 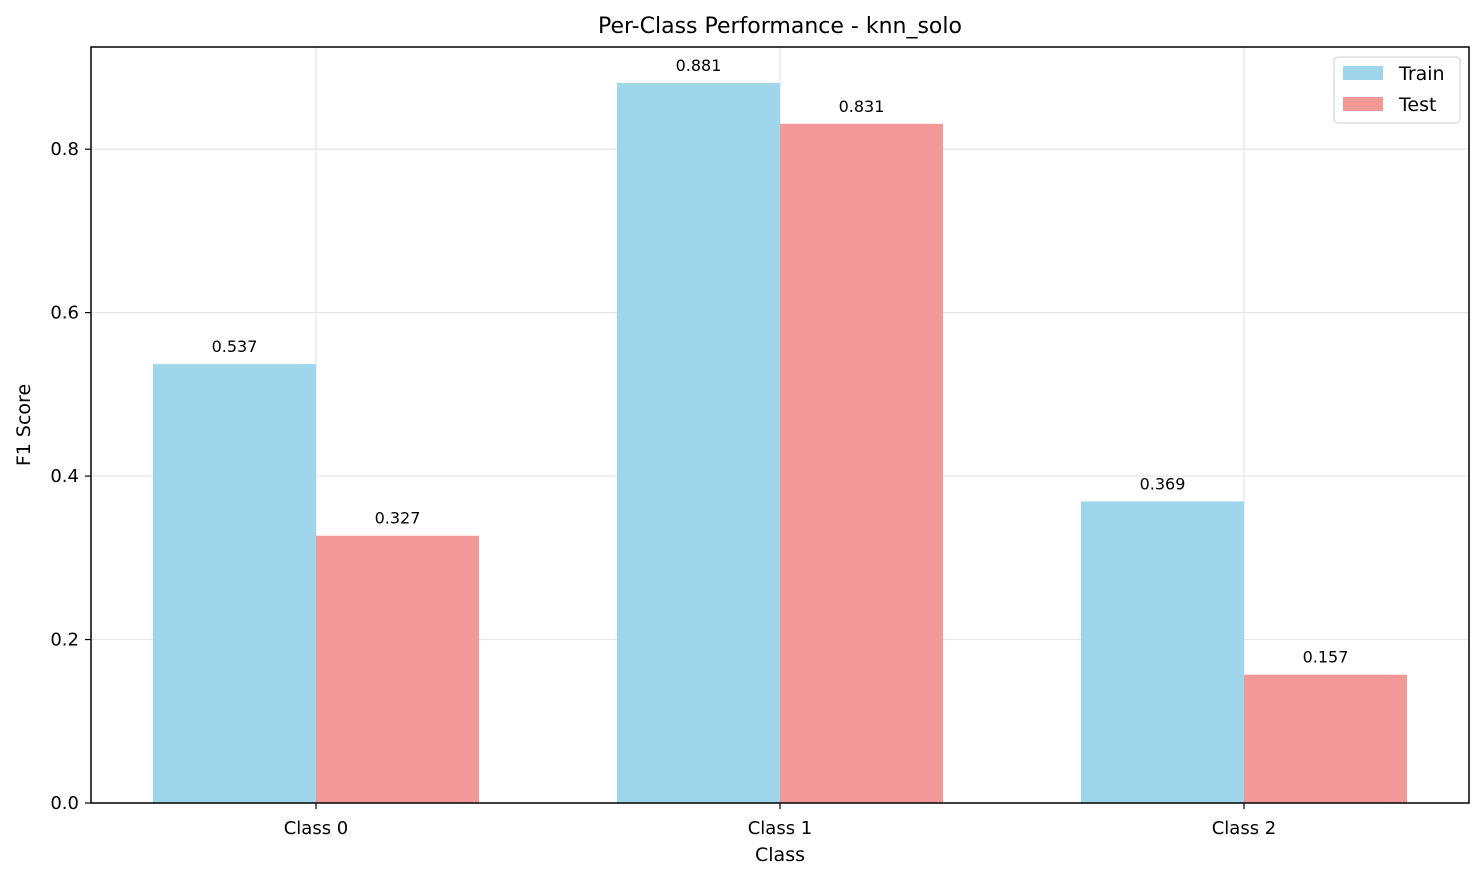 I want to click on chart-title: Per-Class Performance - knn_solo, so click(x=780, y=26).